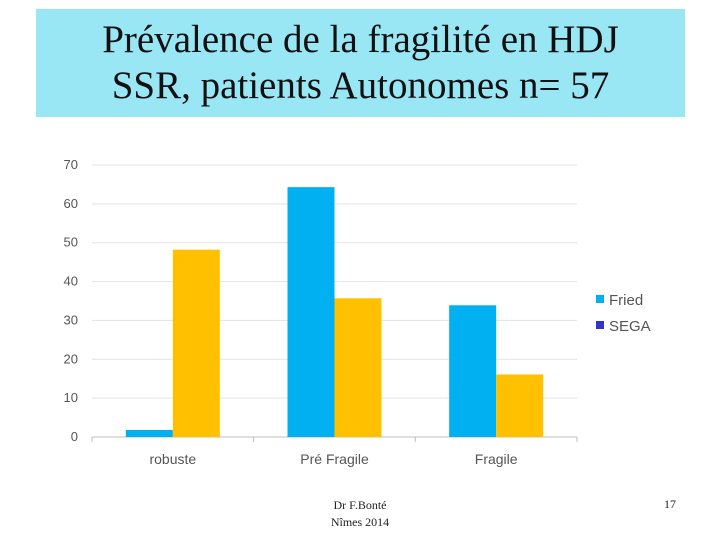 The width and height of the screenshot is (720, 540). I want to click on legend-label-fried: Fried, so click(626, 300).